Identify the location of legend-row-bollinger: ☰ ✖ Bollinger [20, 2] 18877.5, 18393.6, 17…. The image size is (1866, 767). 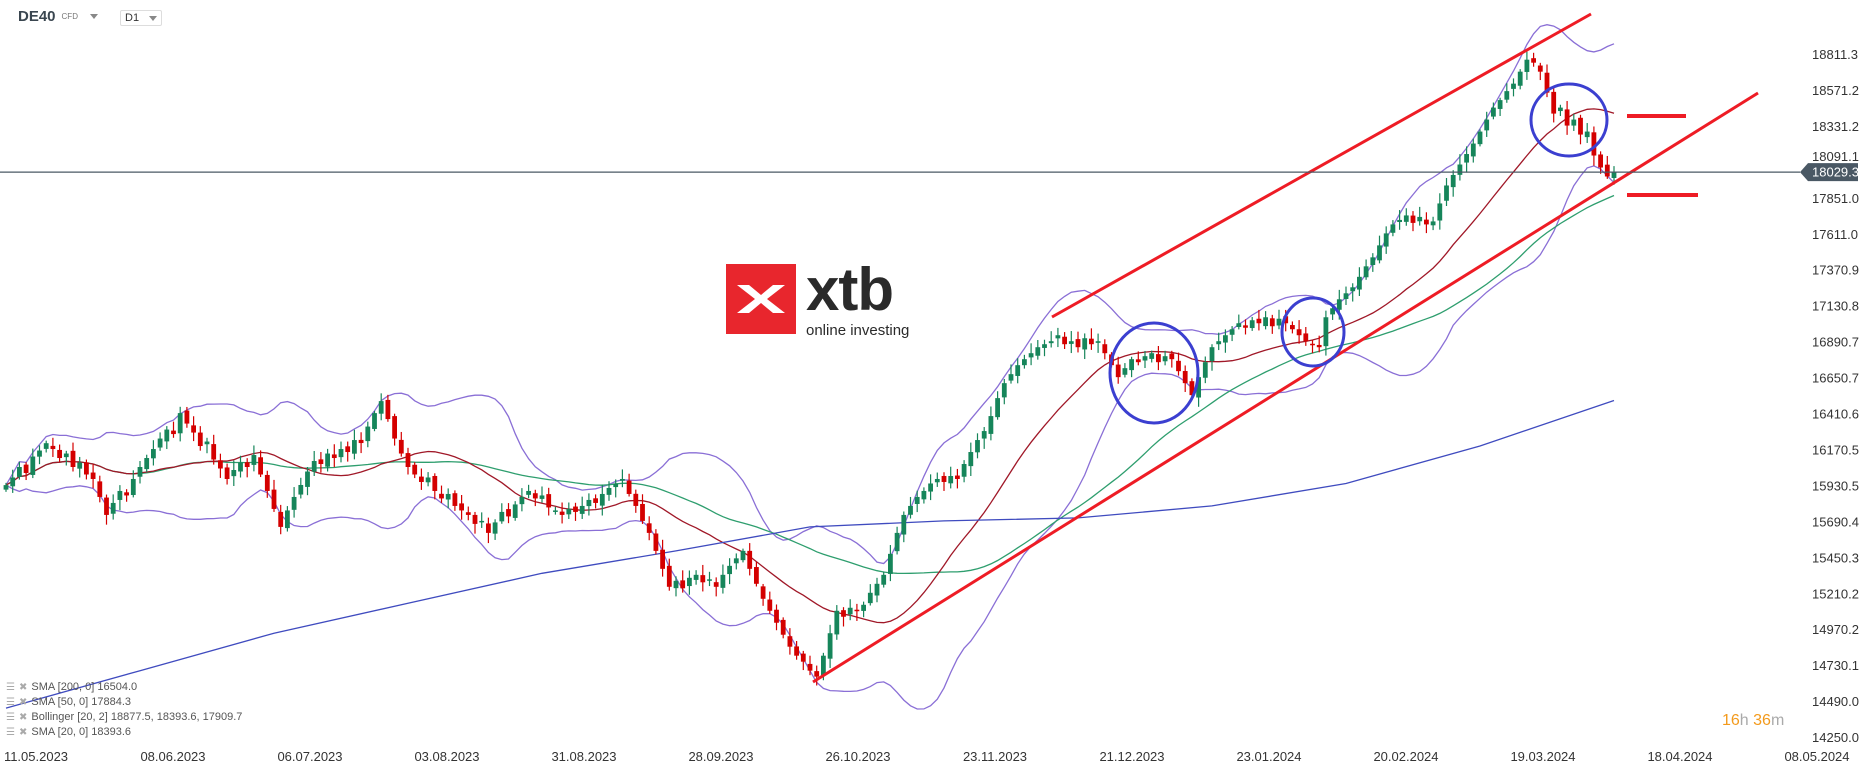
(124, 717).